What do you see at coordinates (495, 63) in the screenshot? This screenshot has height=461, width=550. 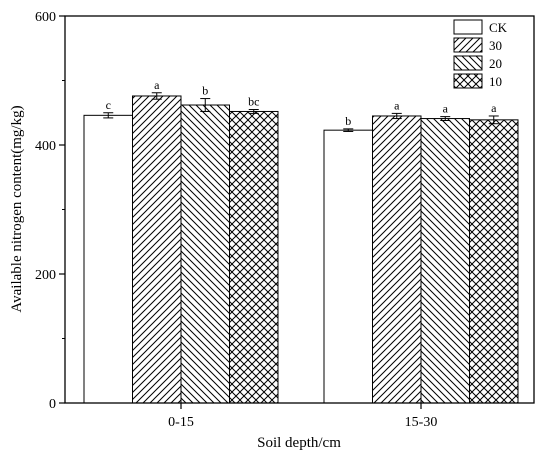 I see `legend-label: 20` at bounding box center [495, 63].